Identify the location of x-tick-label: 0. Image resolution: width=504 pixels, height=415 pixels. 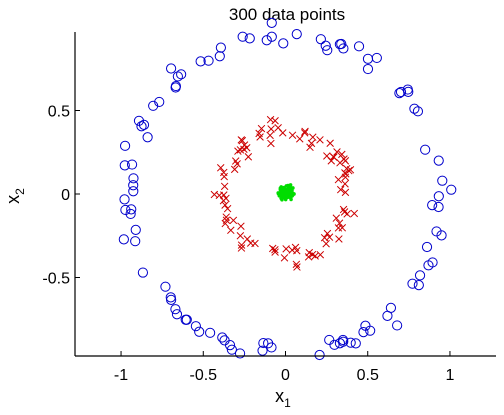
(285, 375).